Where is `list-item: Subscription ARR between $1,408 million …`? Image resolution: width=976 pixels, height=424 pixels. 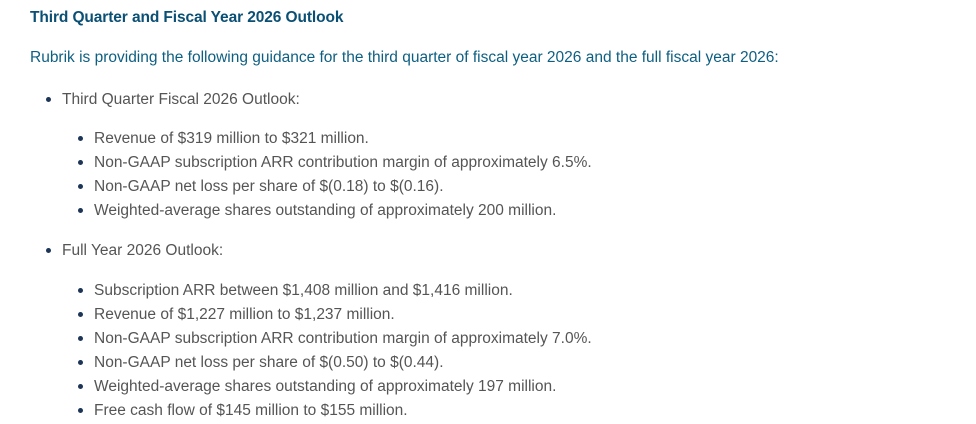
list-item: Subscription ARR between $1,408 million … is located at coordinates (335, 292).